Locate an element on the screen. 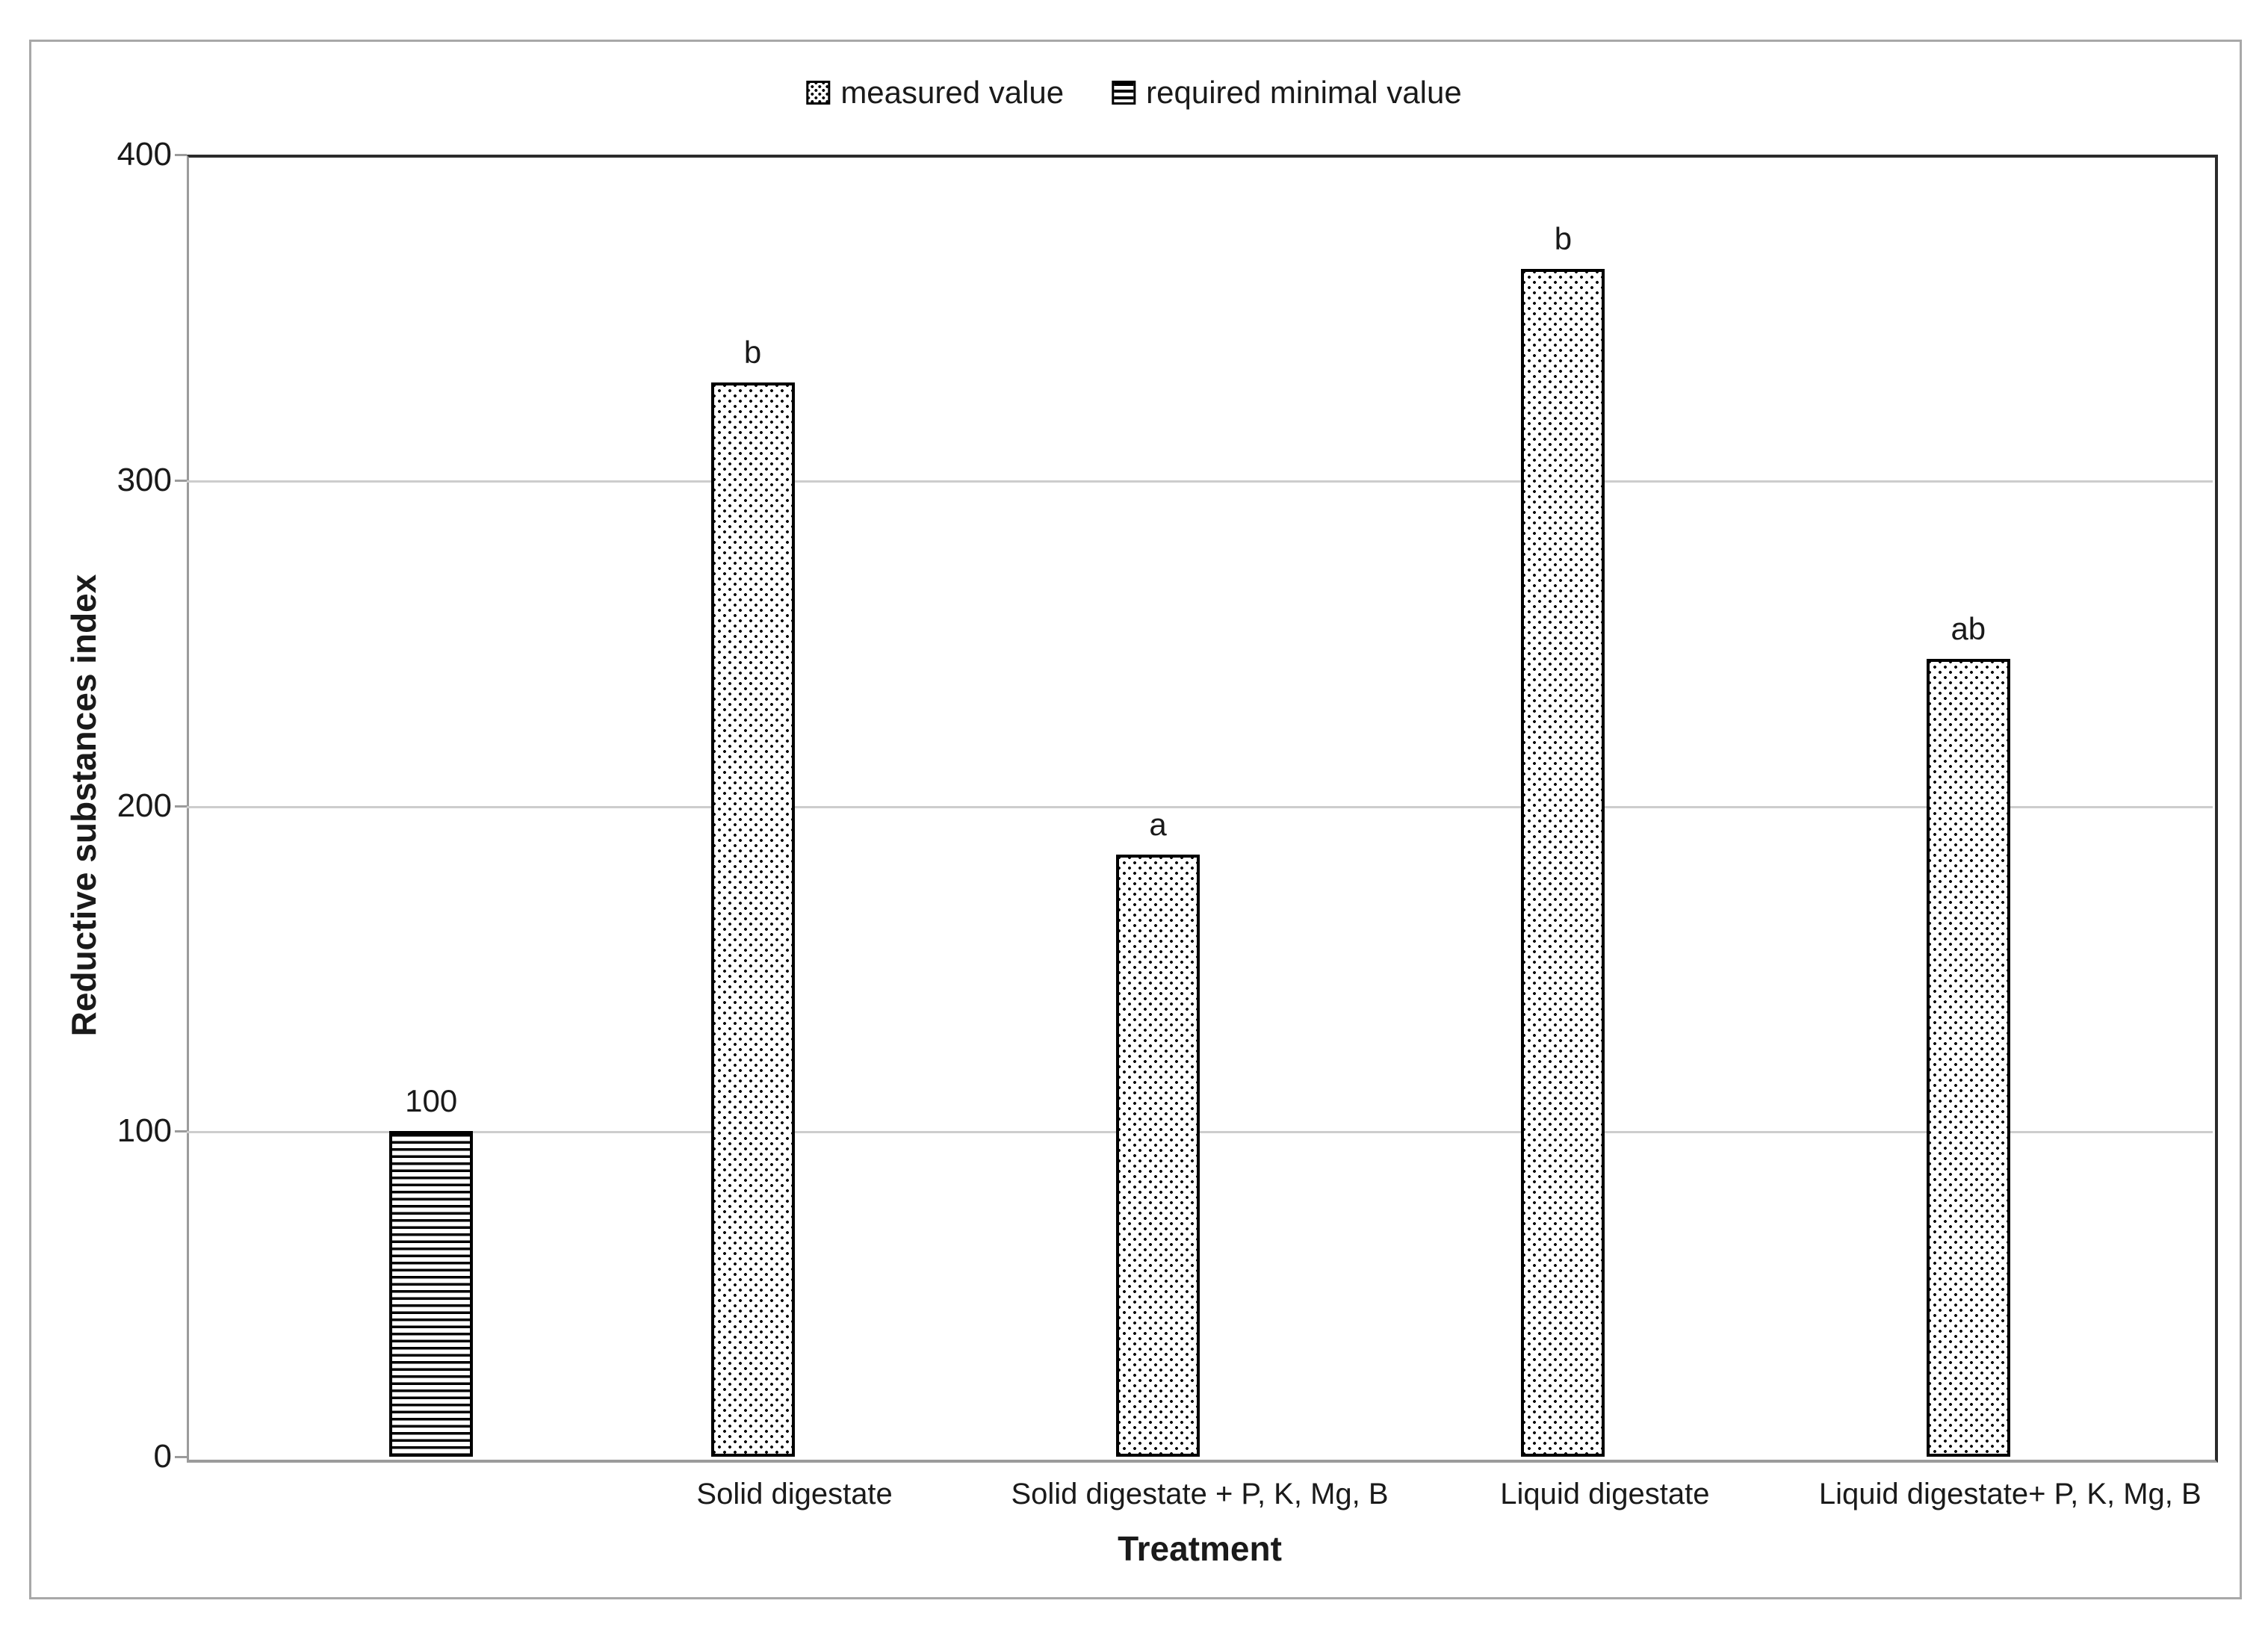 The width and height of the screenshot is (2268, 1633). legend-item-measured-value: measured value is located at coordinates (935, 93).